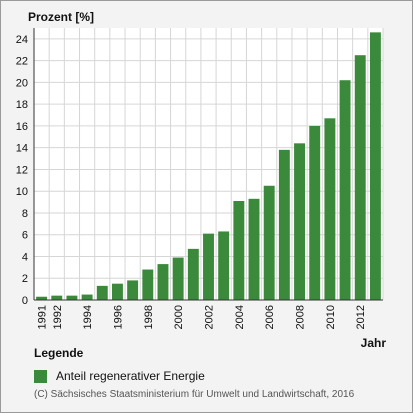  What do you see at coordinates (22, 149) in the screenshot?
I see `y-tick-label: 14` at bounding box center [22, 149].